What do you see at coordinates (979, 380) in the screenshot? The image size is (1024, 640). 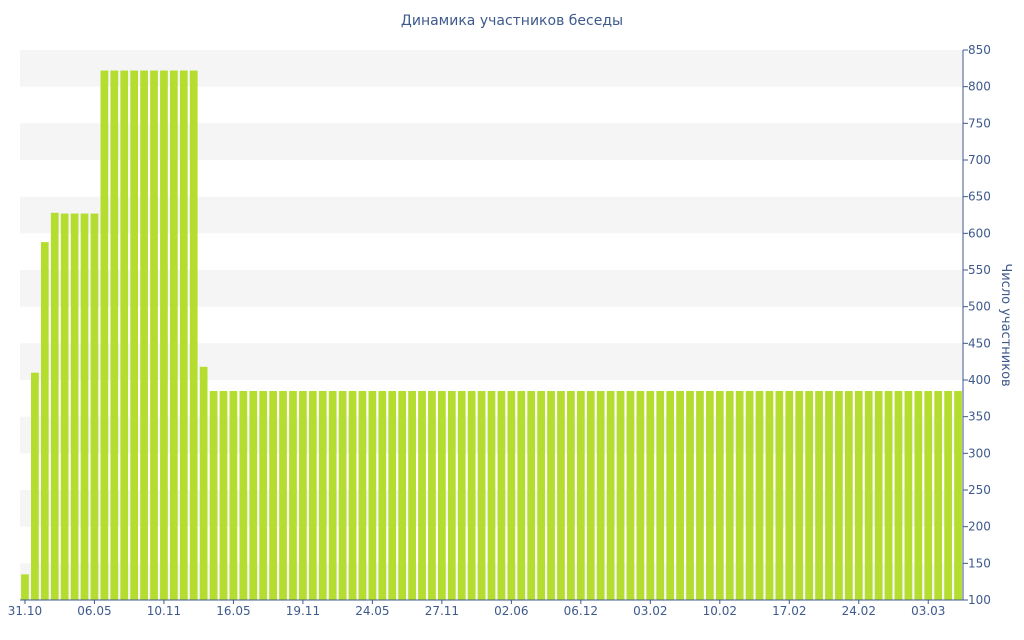 I see `y-tick-label: 400` at bounding box center [979, 380].